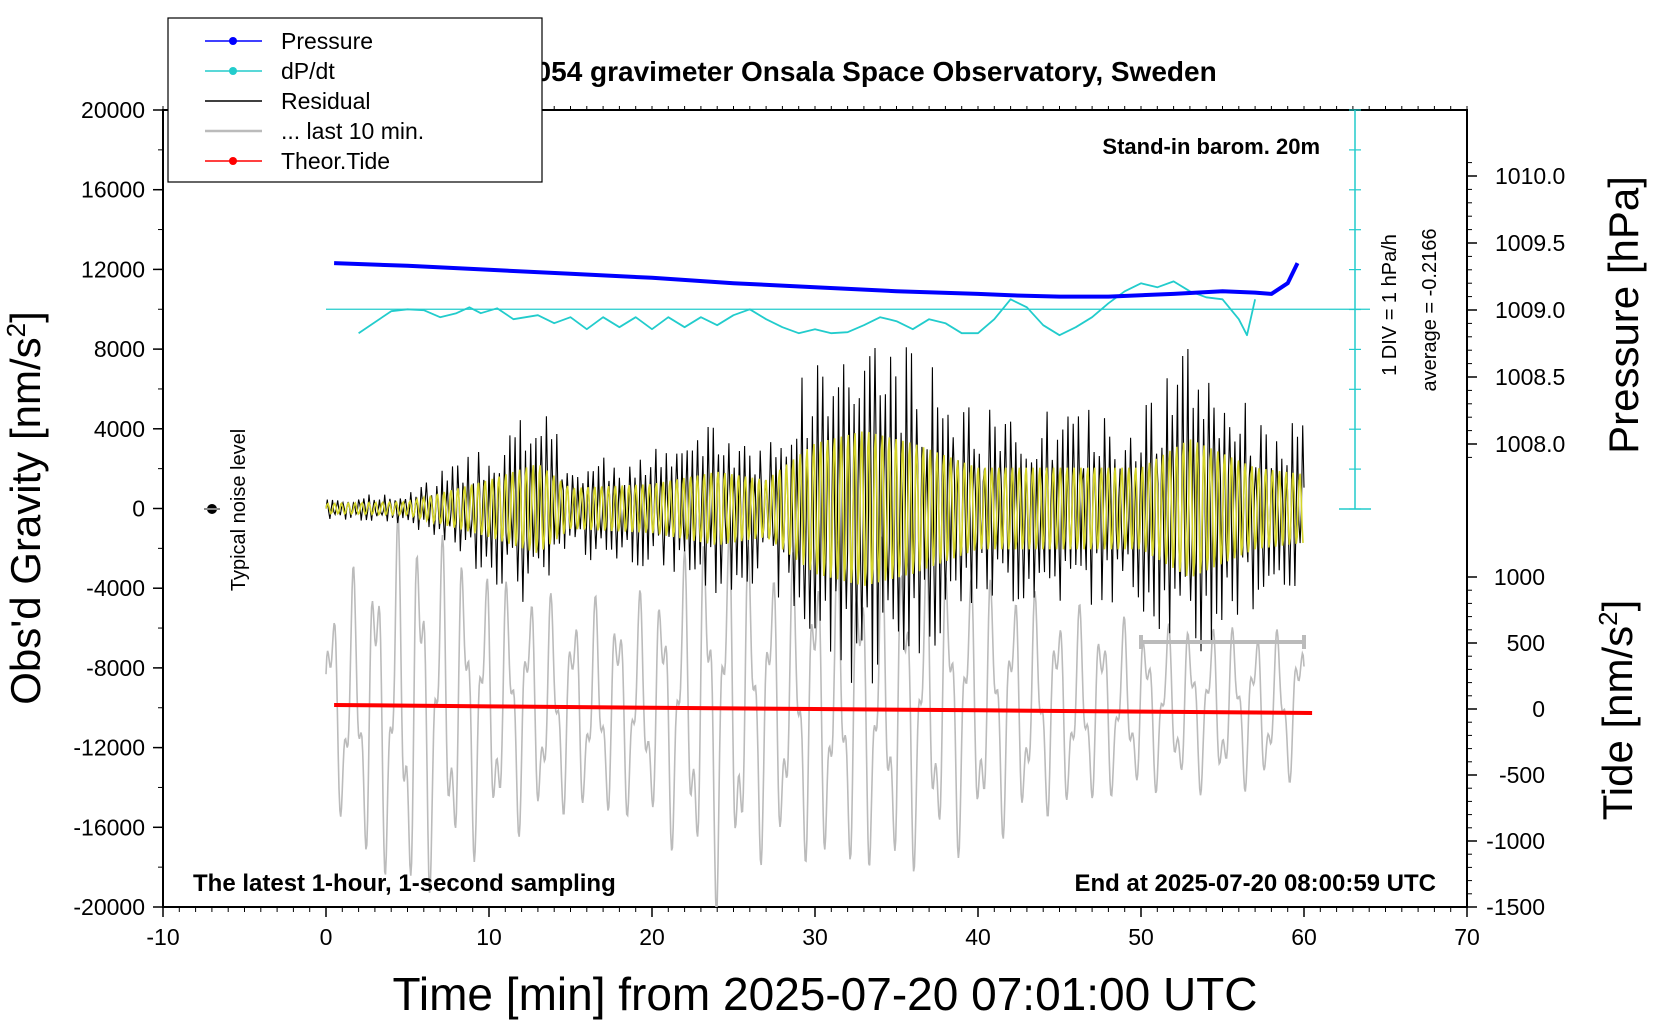  What do you see at coordinates (326, 101) in the screenshot?
I see `legend-label: Residual` at bounding box center [326, 101].